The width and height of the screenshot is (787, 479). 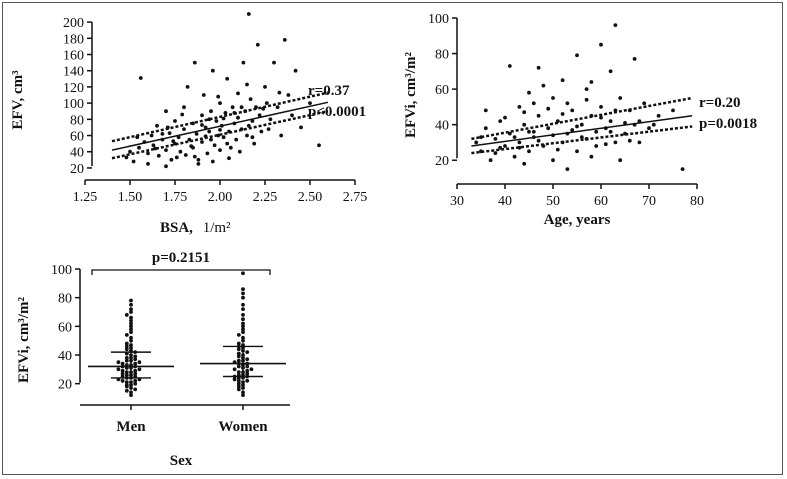 I want to click on bsa-y-tick-label: 200, so click(x=73, y=23).